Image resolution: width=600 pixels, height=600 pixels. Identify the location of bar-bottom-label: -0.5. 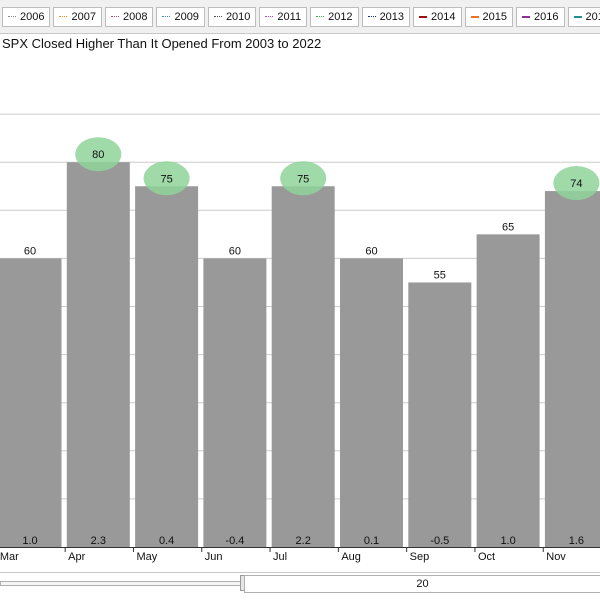
(439, 541).